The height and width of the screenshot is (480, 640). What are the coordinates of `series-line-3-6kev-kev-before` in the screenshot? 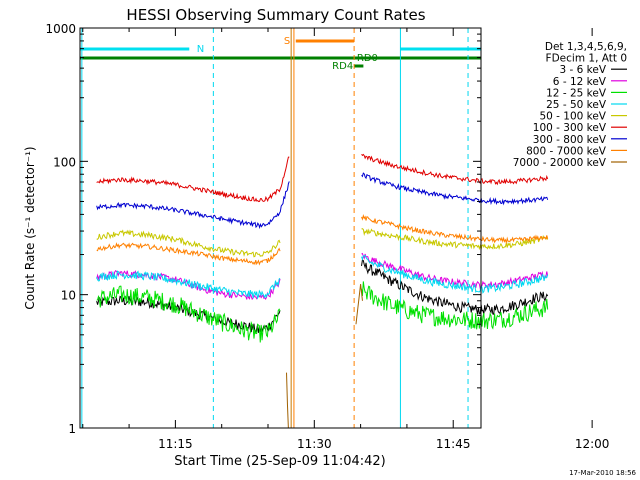 It's located at (188, 314).